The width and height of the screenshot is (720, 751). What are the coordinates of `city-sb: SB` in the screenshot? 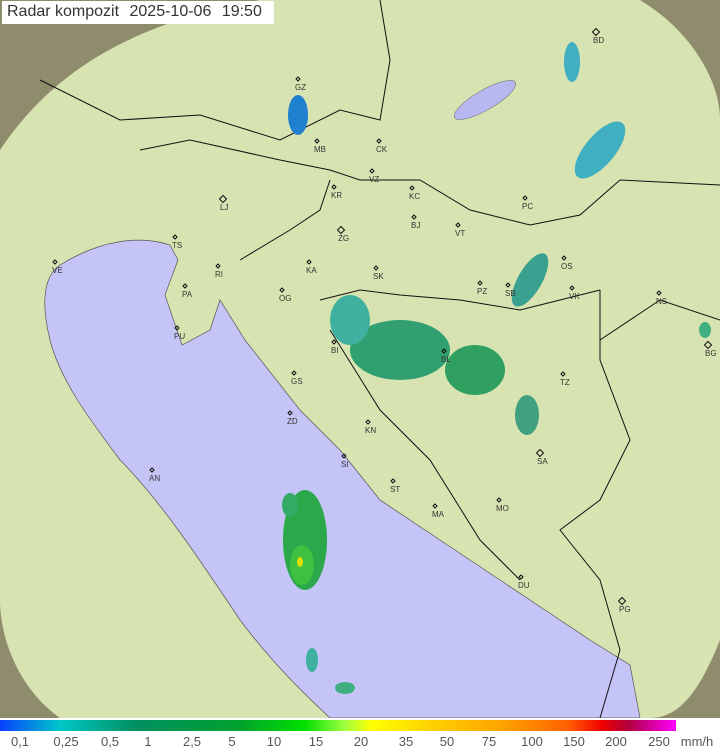 It's located at (510, 290).